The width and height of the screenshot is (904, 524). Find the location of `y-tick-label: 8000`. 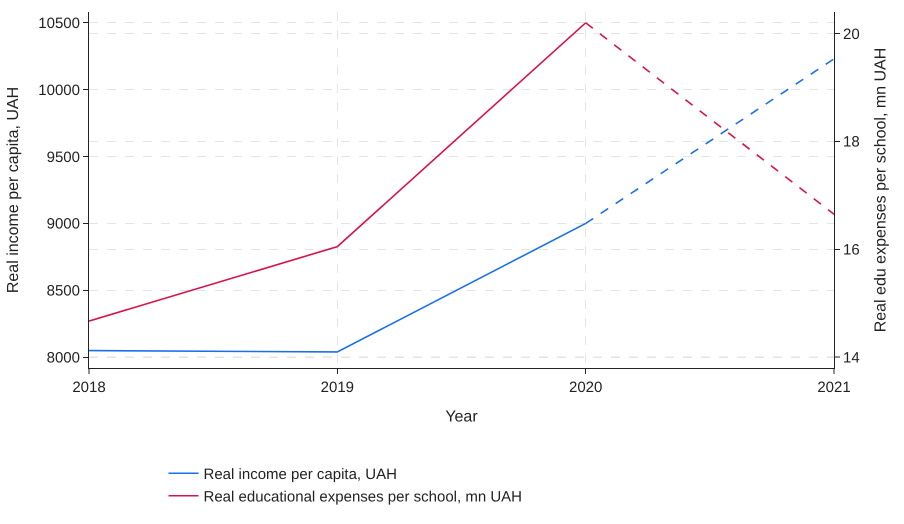

y-tick-label: 8000 is located at coordinates (63, 358).